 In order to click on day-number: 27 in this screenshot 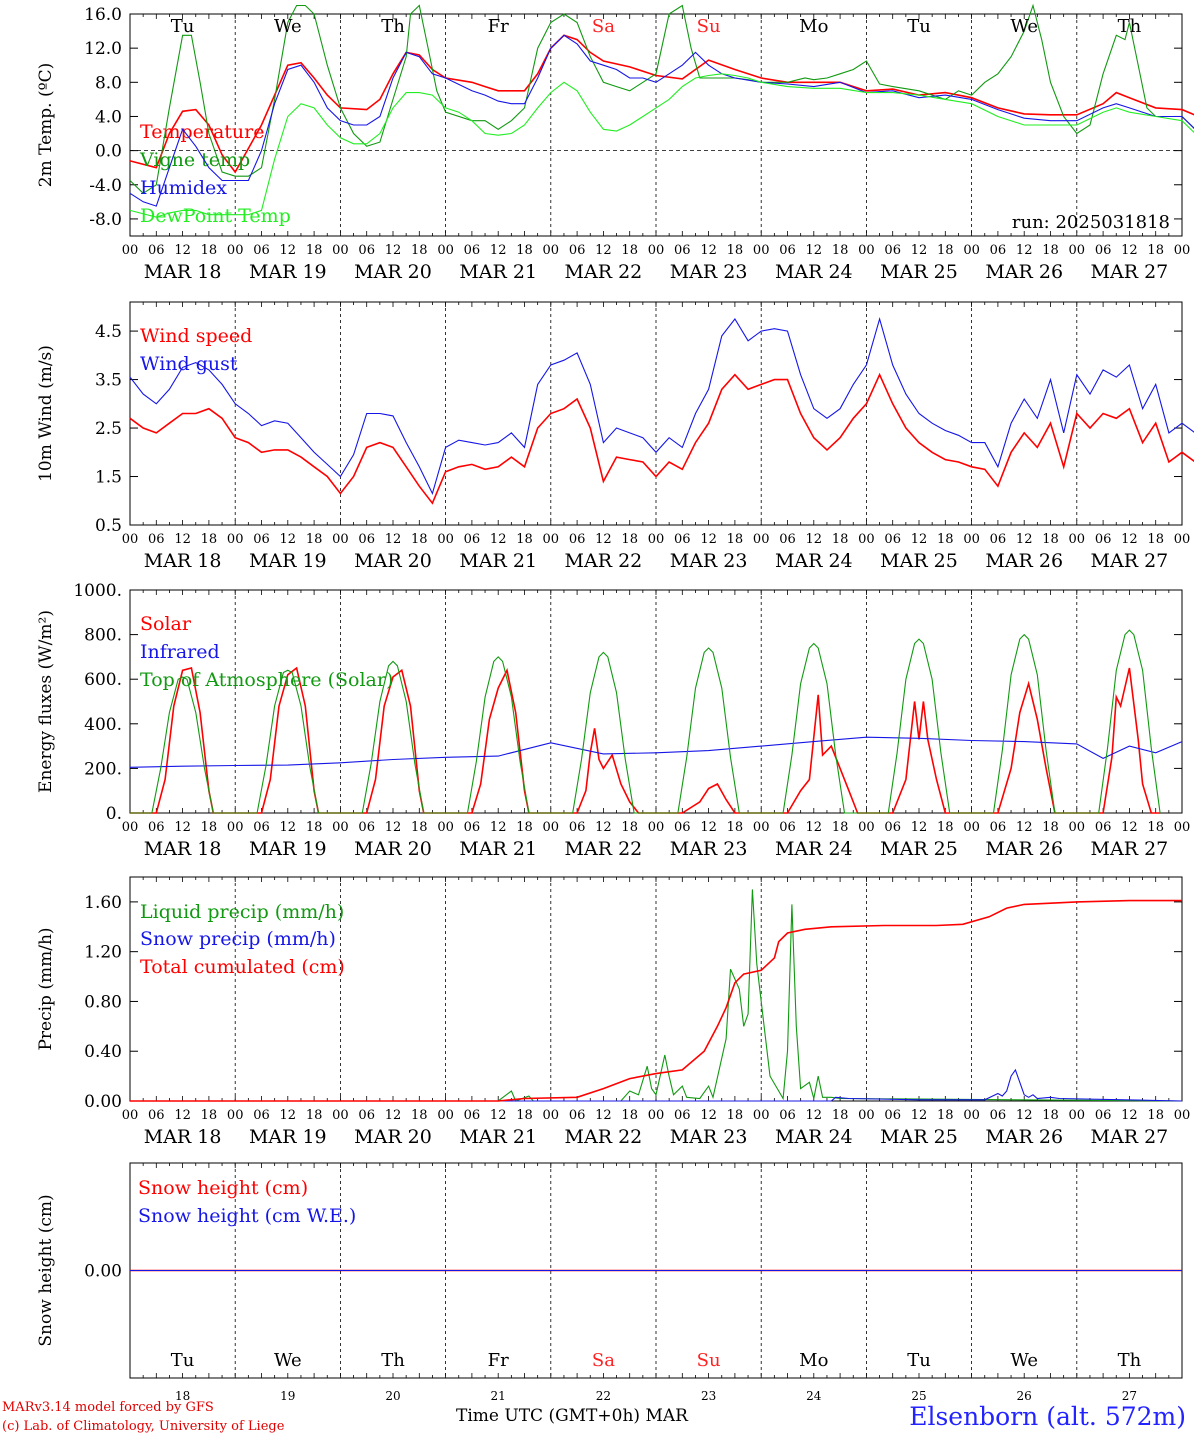, I will do `click(1129, 1396)`.